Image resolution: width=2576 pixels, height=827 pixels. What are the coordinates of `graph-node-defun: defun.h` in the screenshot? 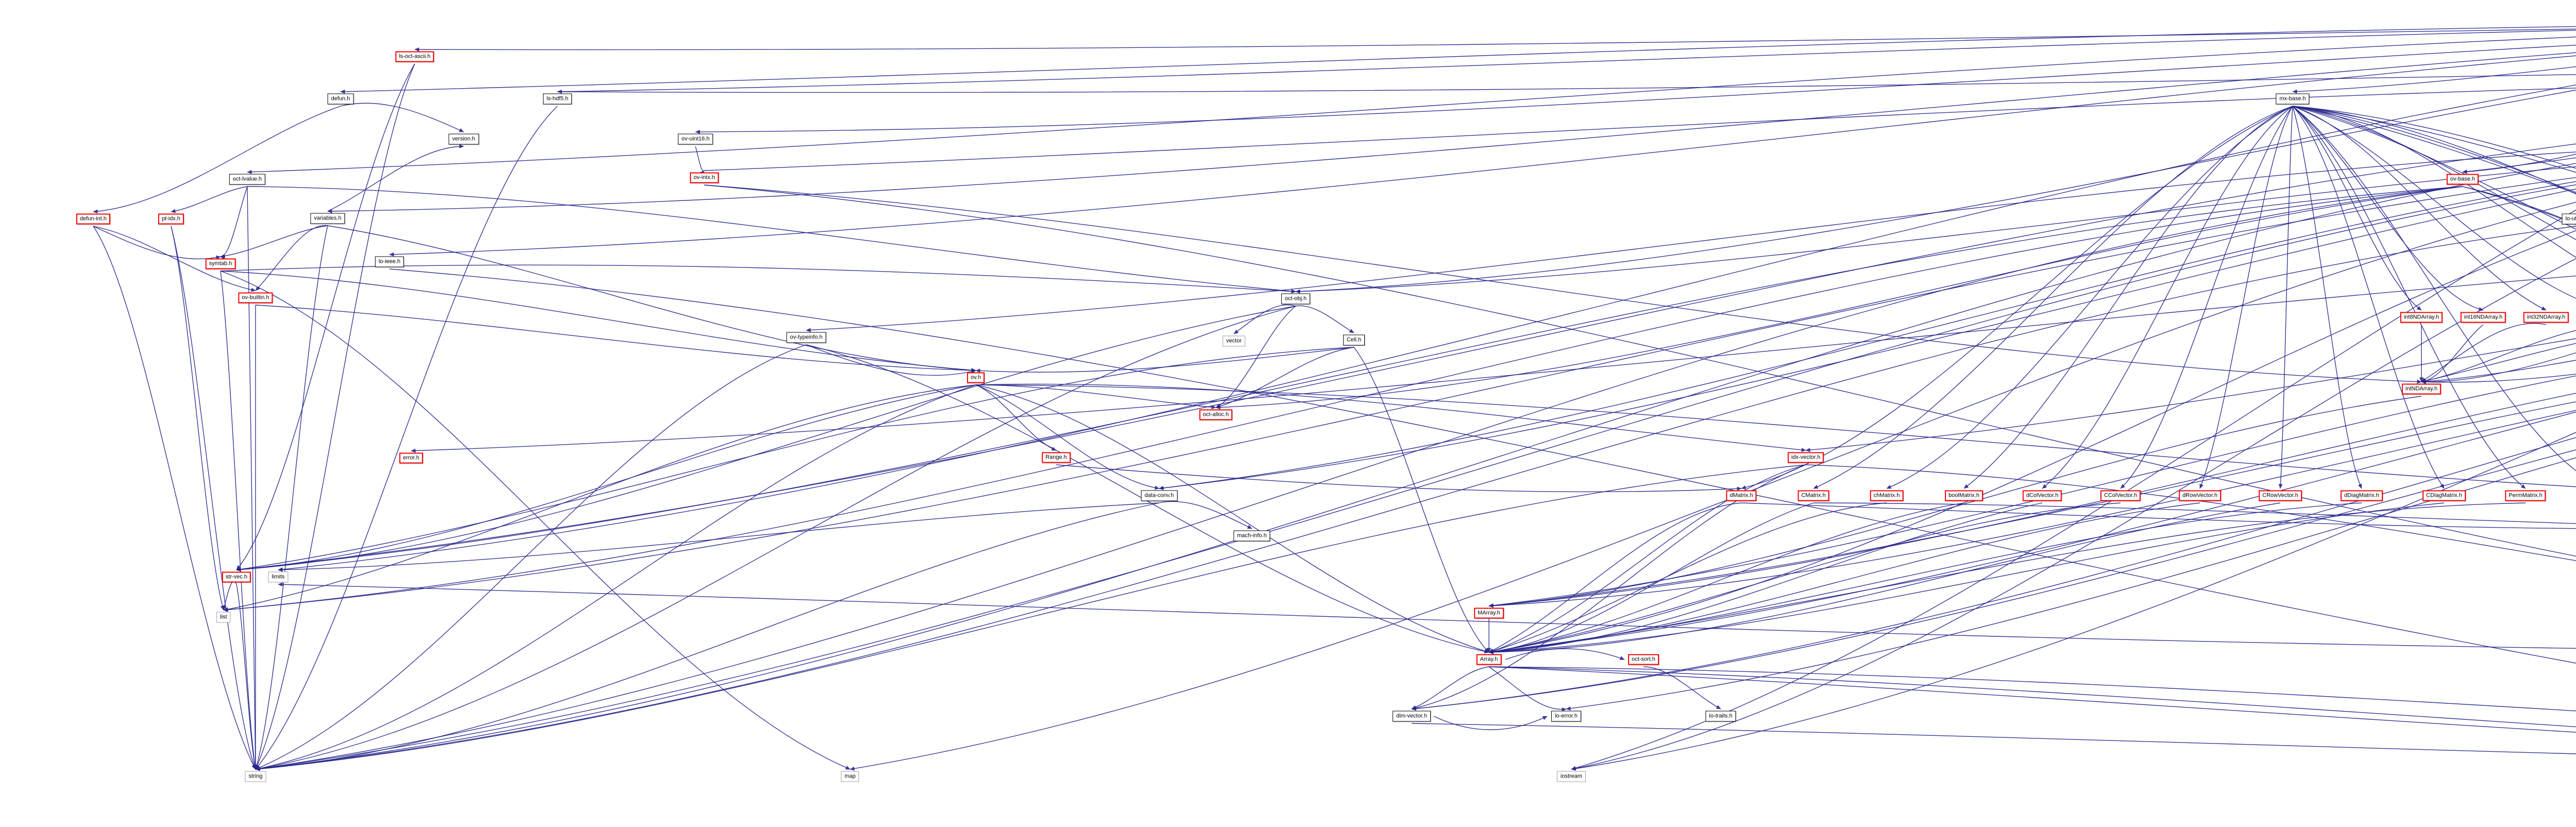 It's located at (340, 99).